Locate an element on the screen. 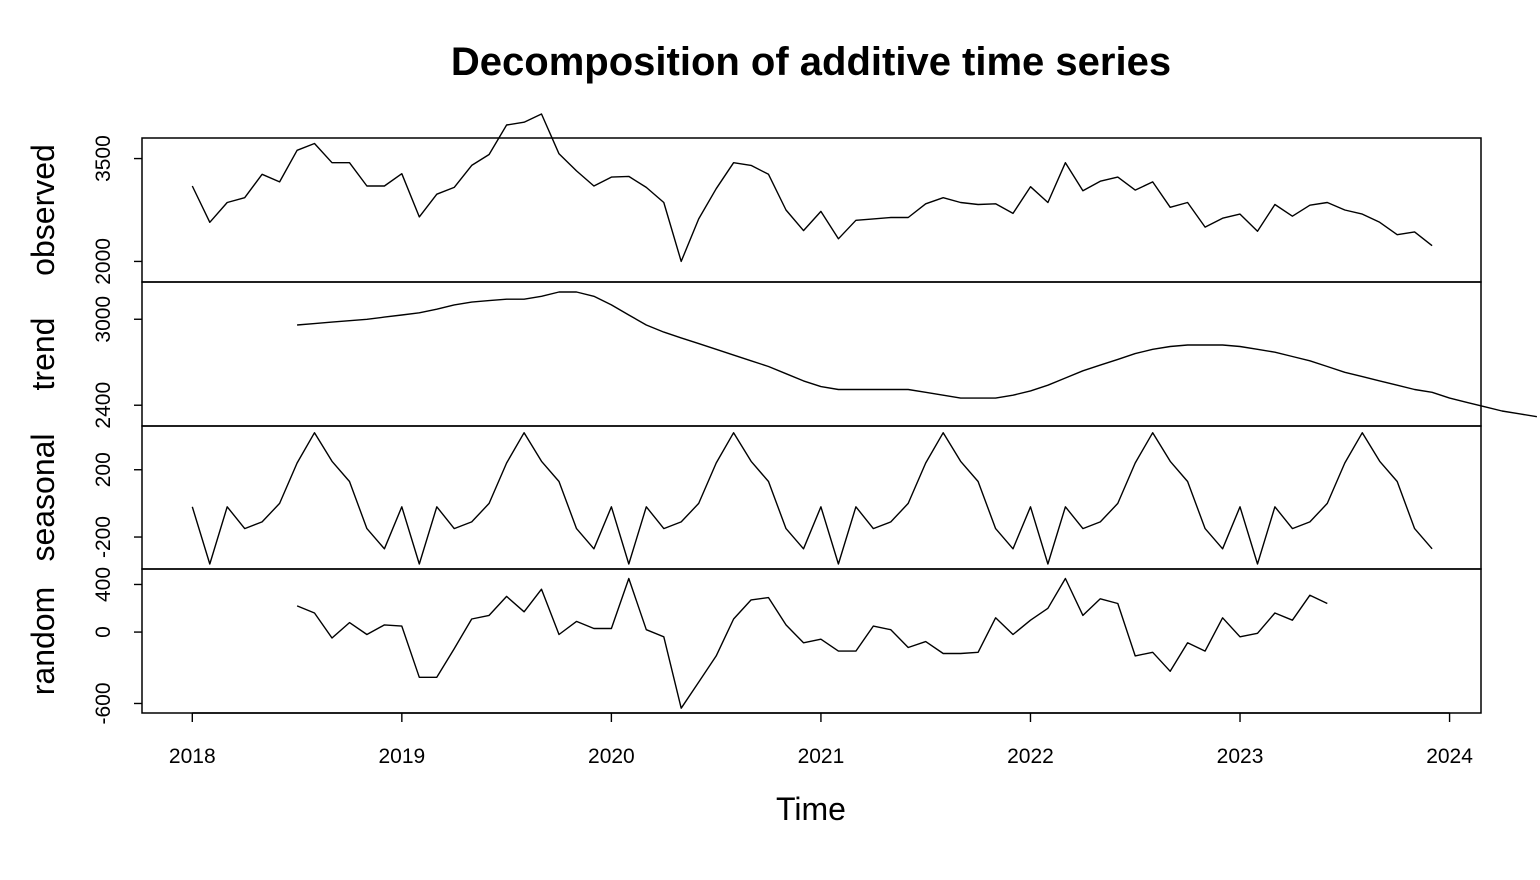  observed-series-line is located at coordinates (812, 187).